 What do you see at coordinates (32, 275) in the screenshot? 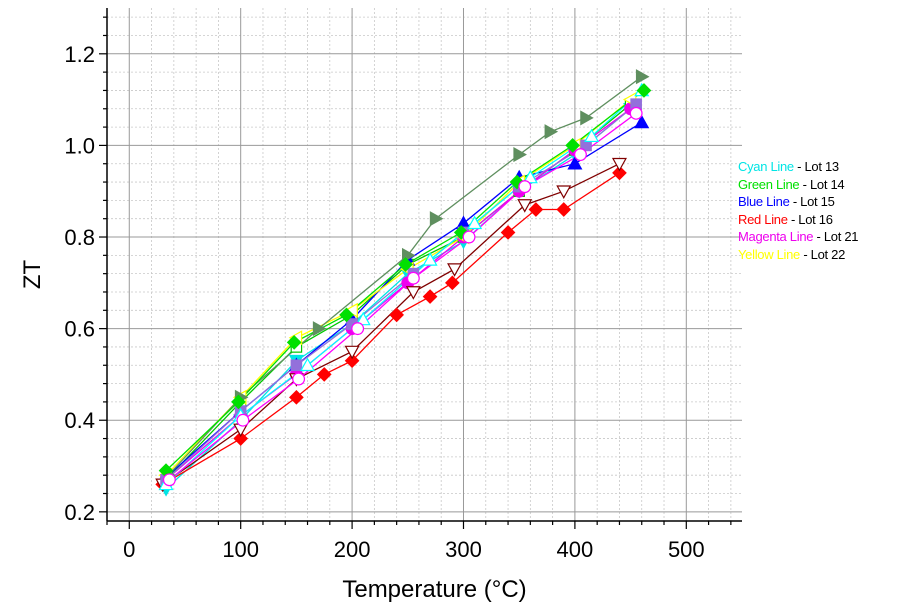
I see `y-axis-title: ZT` at bounding box center [32, 275].